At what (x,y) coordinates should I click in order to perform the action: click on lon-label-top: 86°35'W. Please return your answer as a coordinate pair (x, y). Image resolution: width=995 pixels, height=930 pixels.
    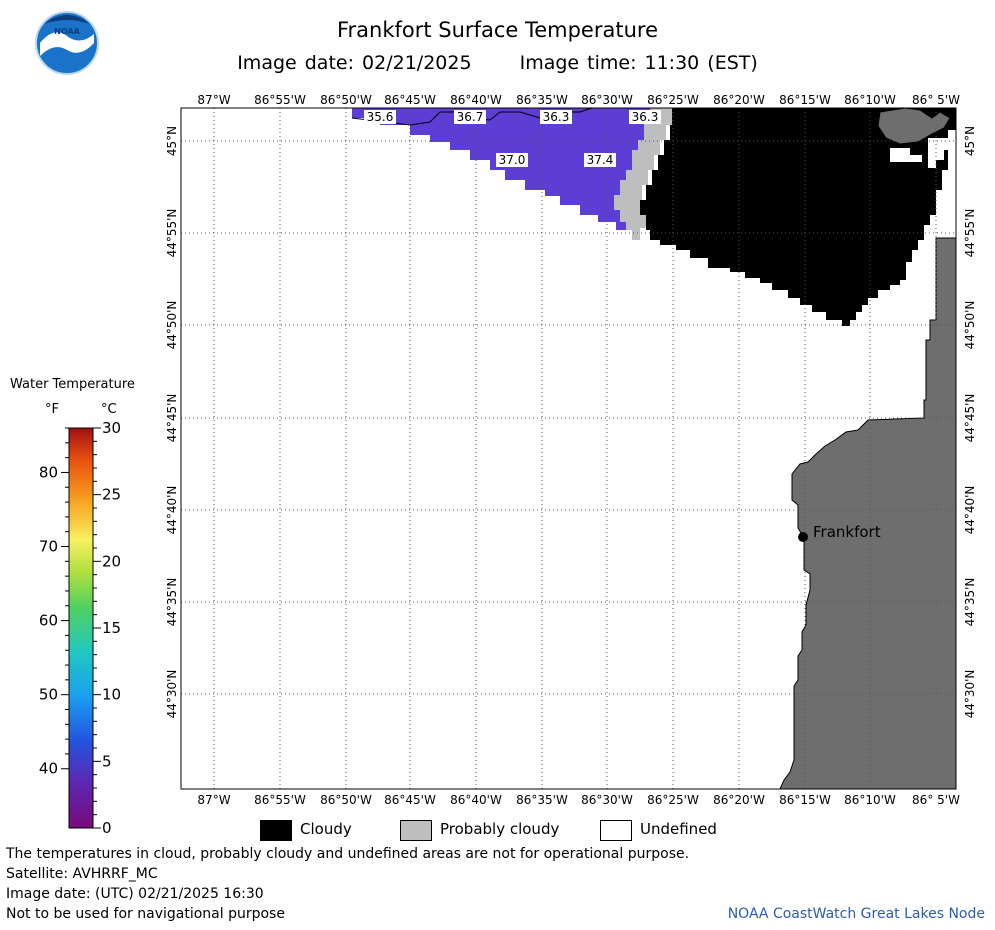
    Looking at the image, I should click on (542, 100).